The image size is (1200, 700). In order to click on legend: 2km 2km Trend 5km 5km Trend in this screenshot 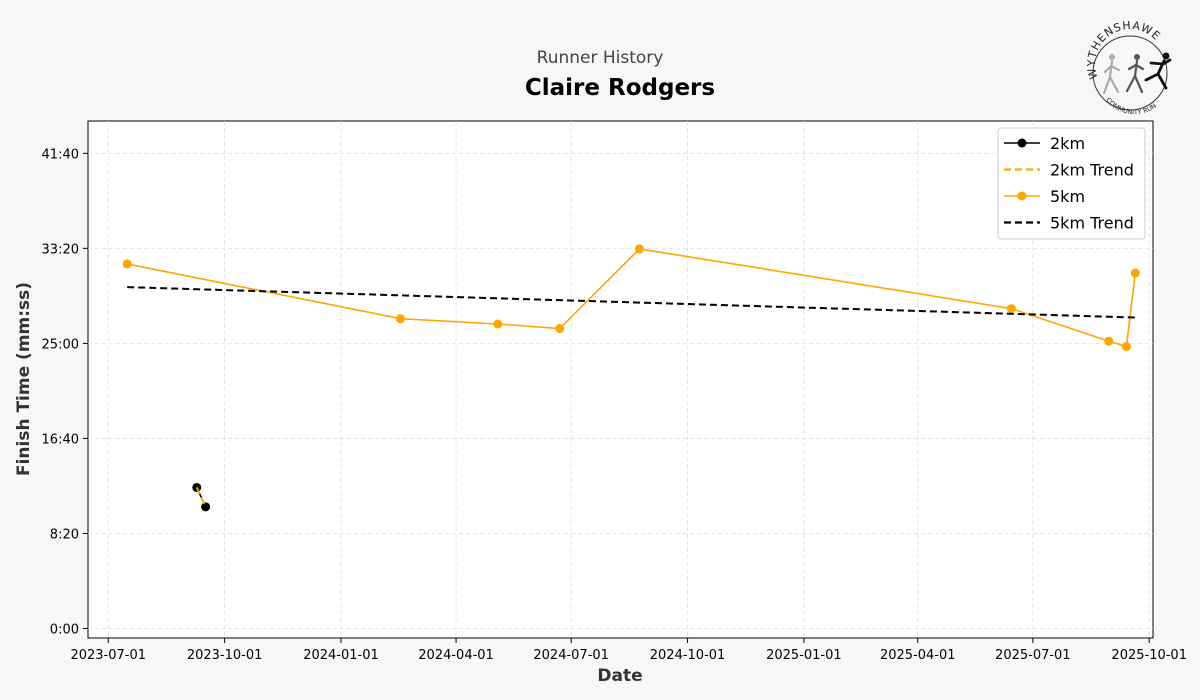, I will do `click(1071, 183)`.